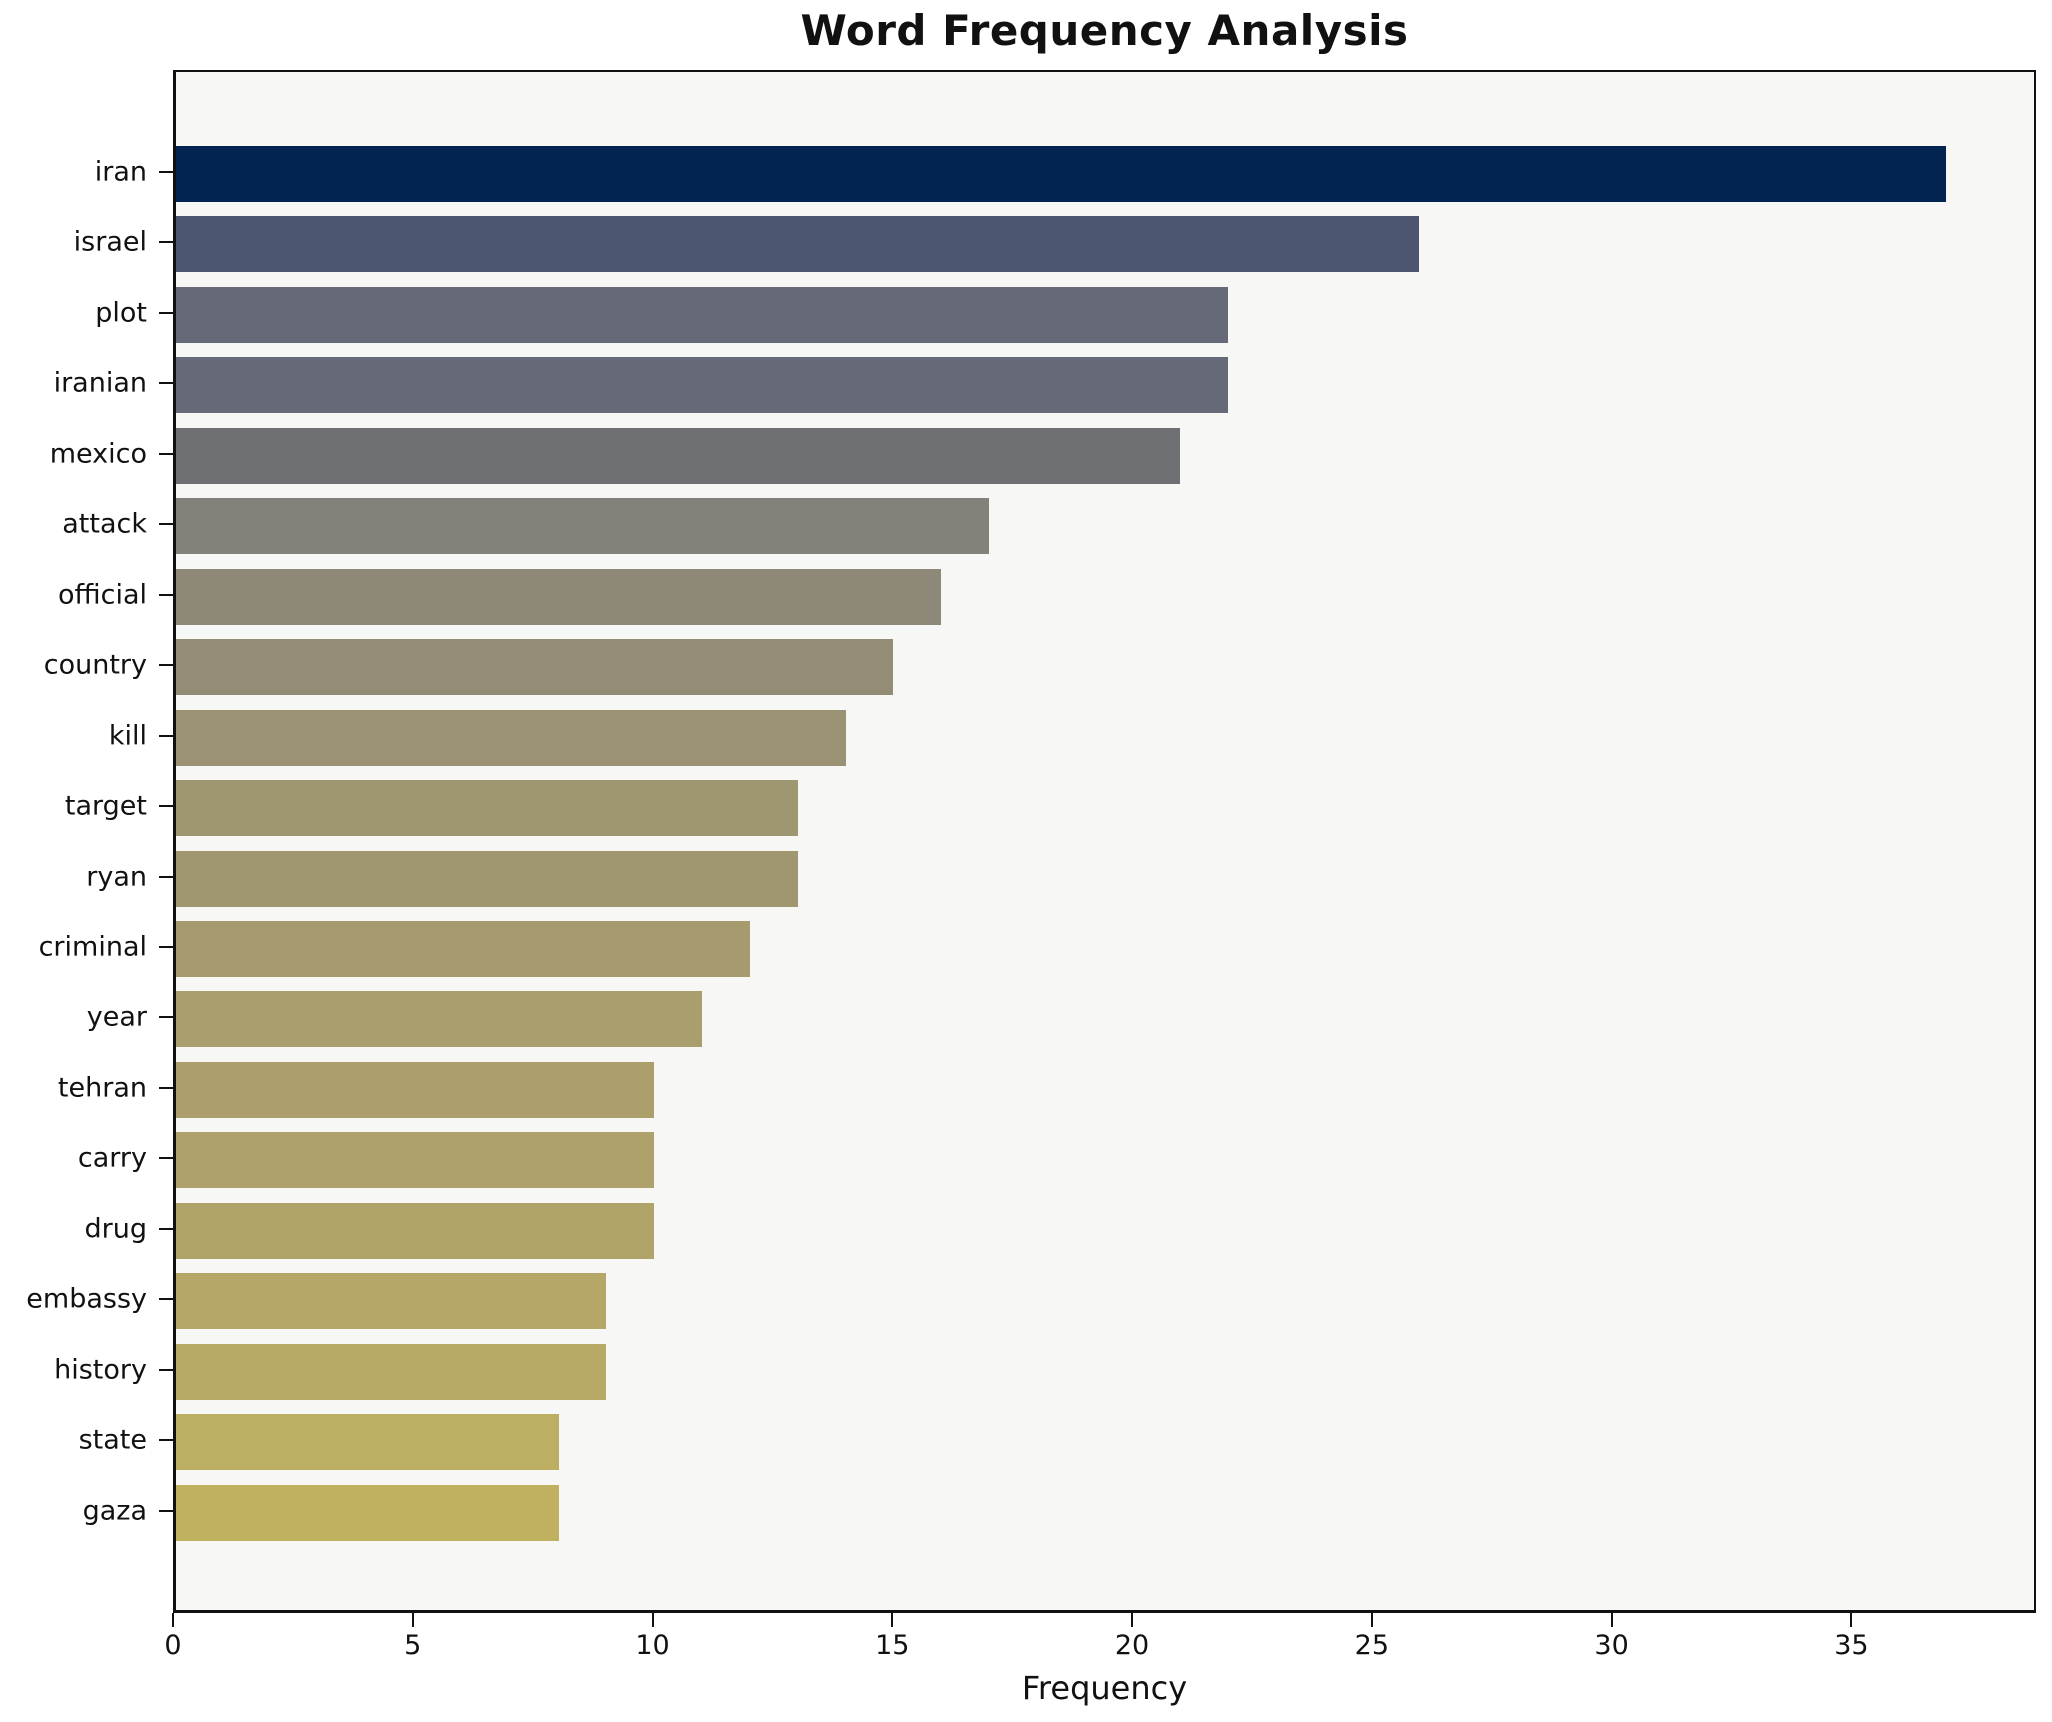 This screenshot has width=2052, height=1722. What do you see at coordinates (463, 948) in the screenshot?
I see `bar-criminal` at bounding box center [463, 948].